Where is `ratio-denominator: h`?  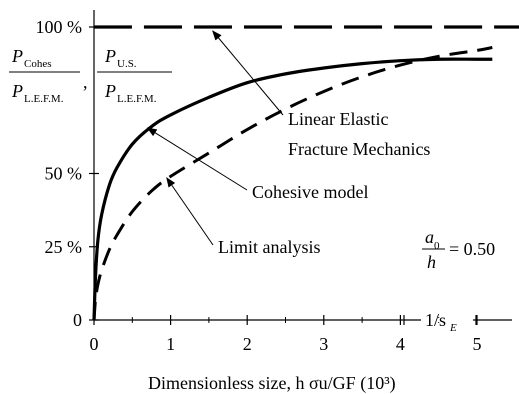 ratio-denominator: h is located at coordinates (431, 262).